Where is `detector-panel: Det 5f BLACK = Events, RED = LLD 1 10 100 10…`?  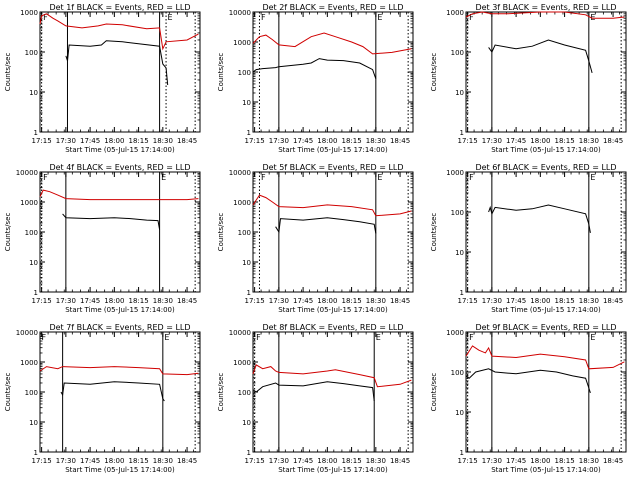 detector-panel: Det 5f BLACK = Events, RED = LLD 1 10 100 10… is located at coordinates (315, 238).